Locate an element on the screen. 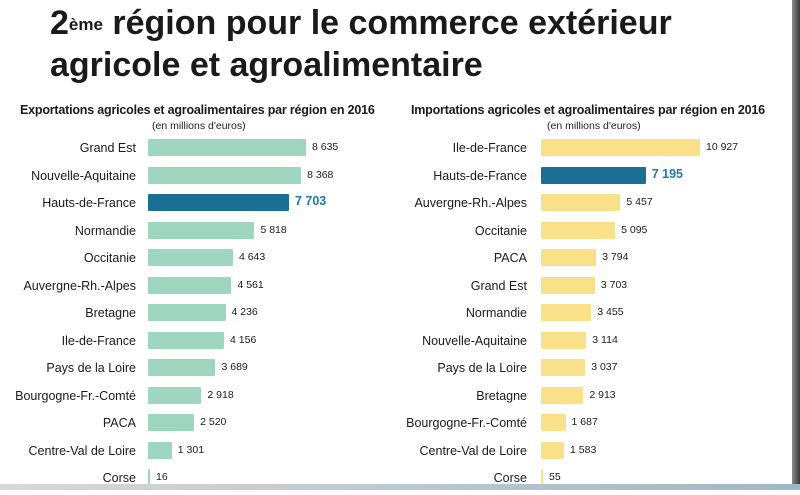  title-line-1: 2ème région pour le commerce extérieur is located at coordinates (361, 23).